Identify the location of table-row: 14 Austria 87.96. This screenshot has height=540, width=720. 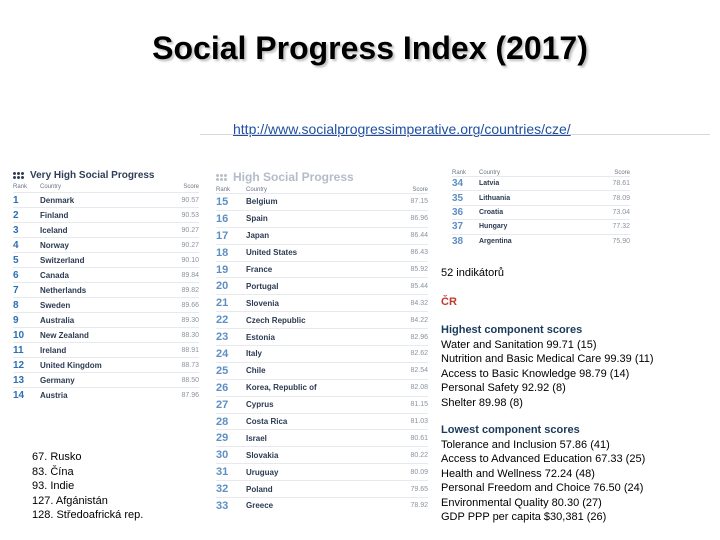
(106, 394).